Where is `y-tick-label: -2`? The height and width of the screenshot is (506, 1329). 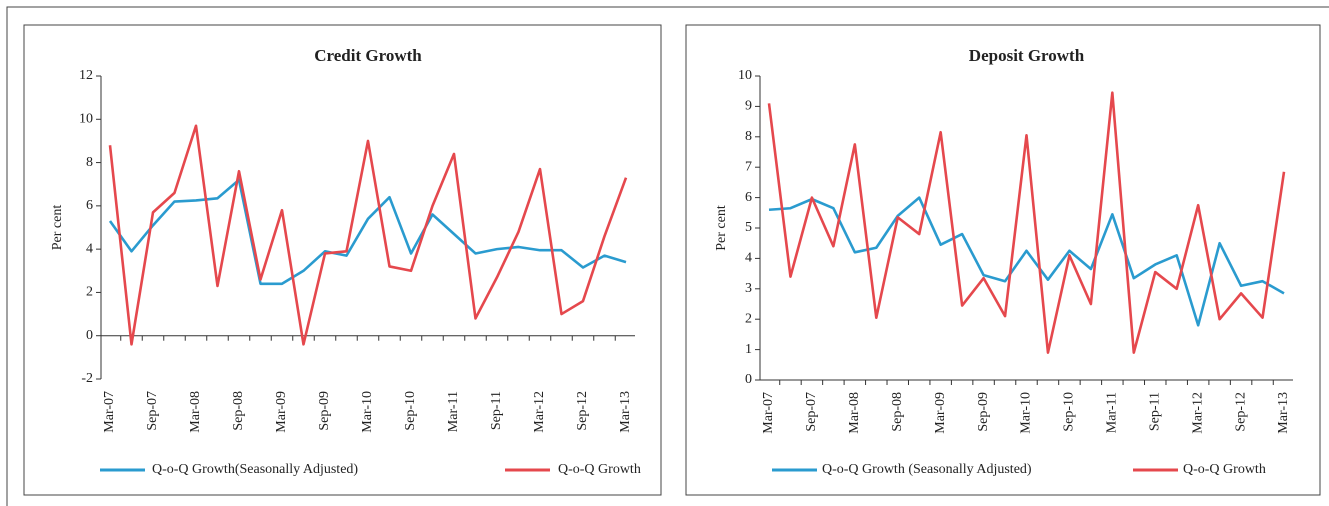
y-tick-label: -2 is located at coordinates (87, 378).